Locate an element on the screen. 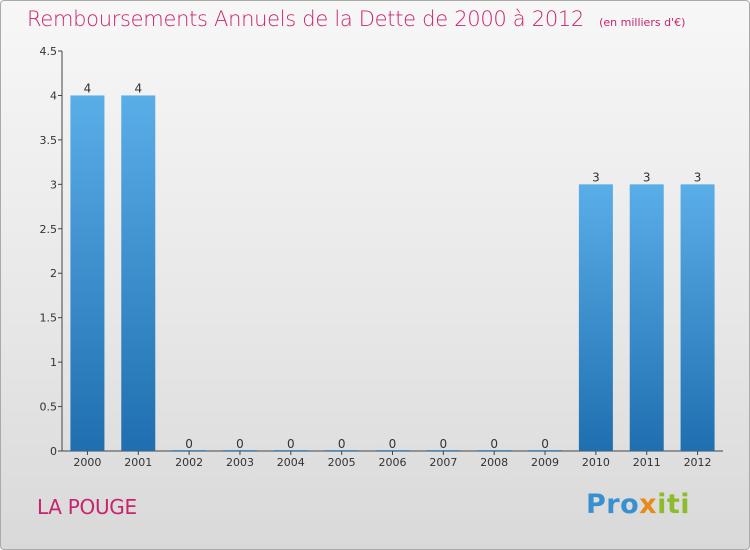 The height and width of the screenshot is (550, 750). y-tick-label: 2.5 is located at coordinates (49, 229).